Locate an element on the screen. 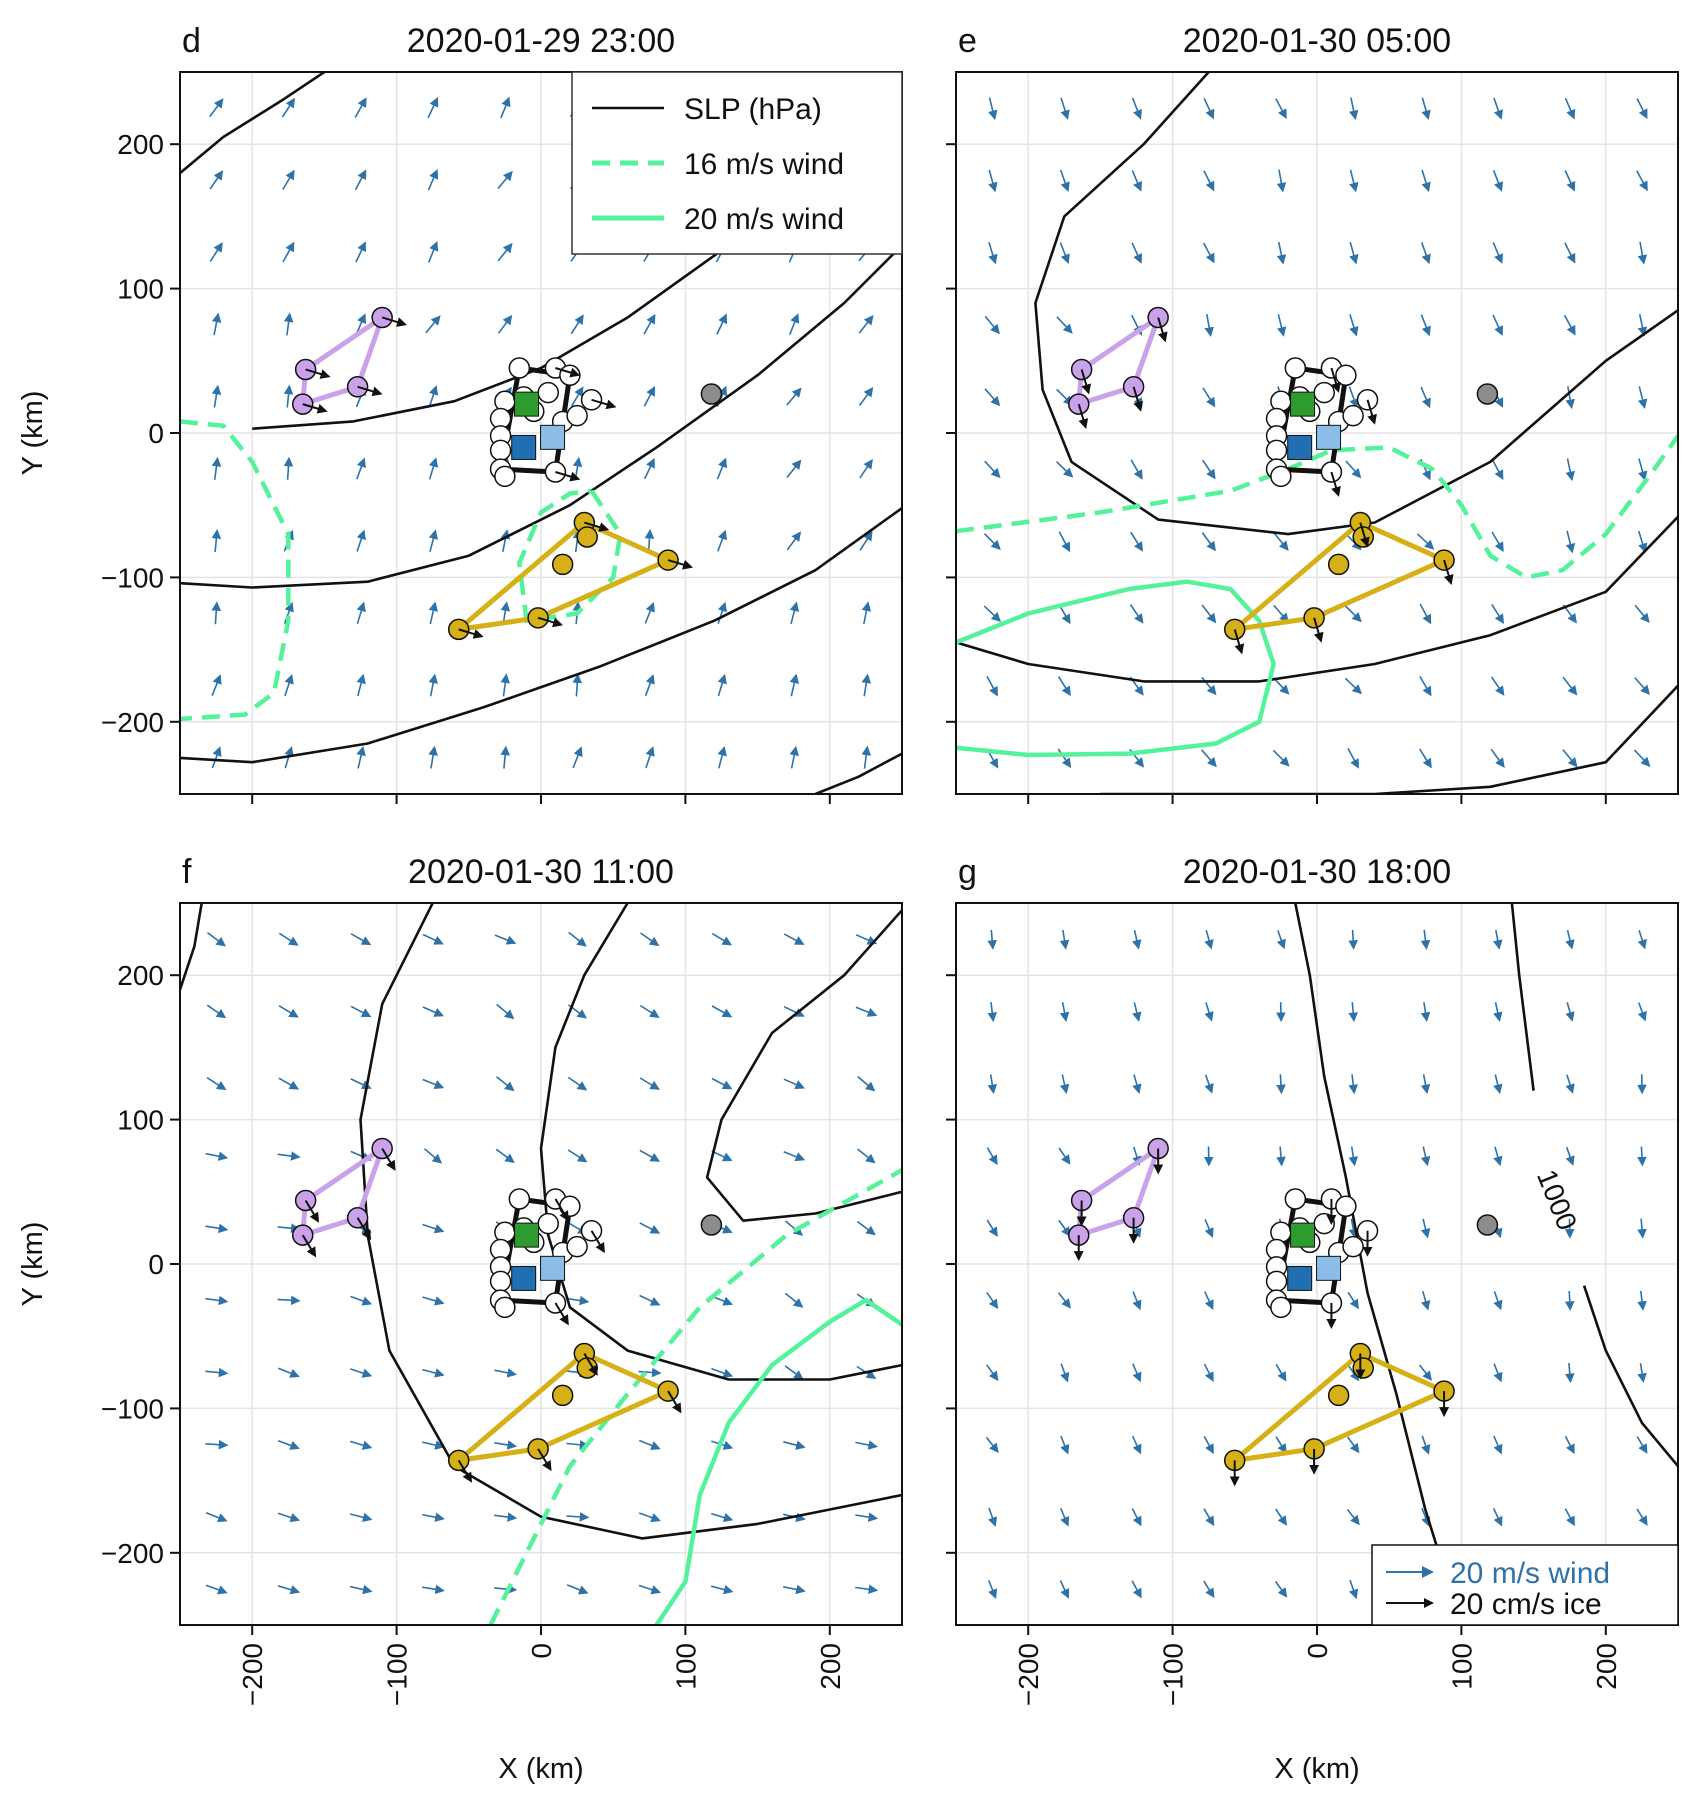 This screenshot has width=1692, height=1800. gold-station is located at coordinates (562, 1395).